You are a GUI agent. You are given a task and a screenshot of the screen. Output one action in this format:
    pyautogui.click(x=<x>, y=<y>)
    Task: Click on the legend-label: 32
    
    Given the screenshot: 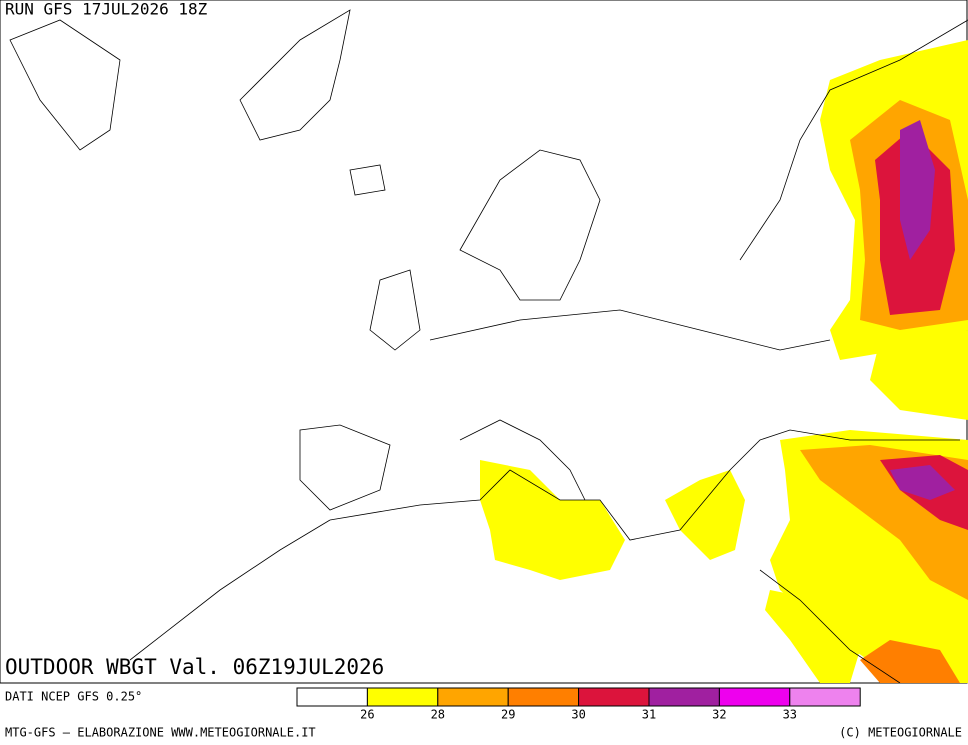 What is the action you would take?
    pyautogui.click(x=719, y=715)
    